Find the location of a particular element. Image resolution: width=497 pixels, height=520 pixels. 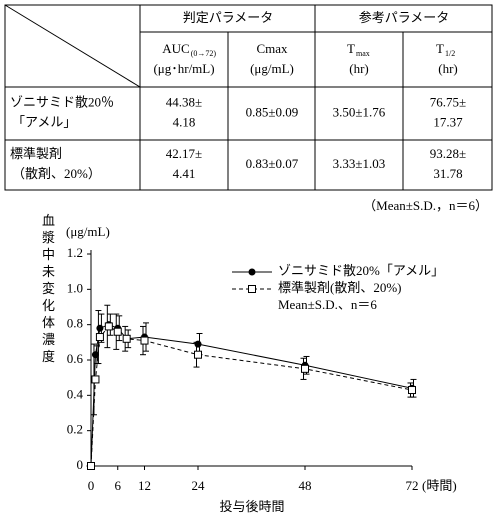

y-tick-label: 1.0 is located at coordinates (75, 287).